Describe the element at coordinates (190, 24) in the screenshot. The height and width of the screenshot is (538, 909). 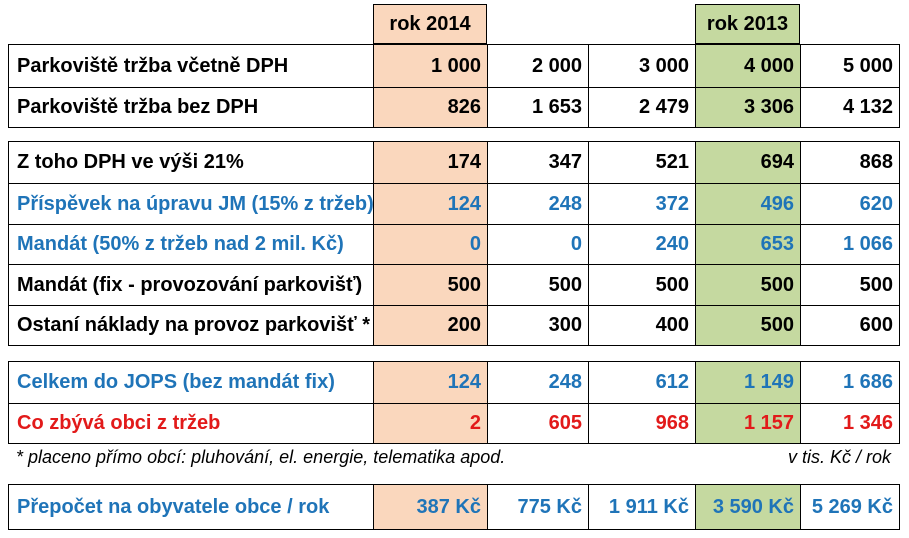
I see `header-spacer` at that location.